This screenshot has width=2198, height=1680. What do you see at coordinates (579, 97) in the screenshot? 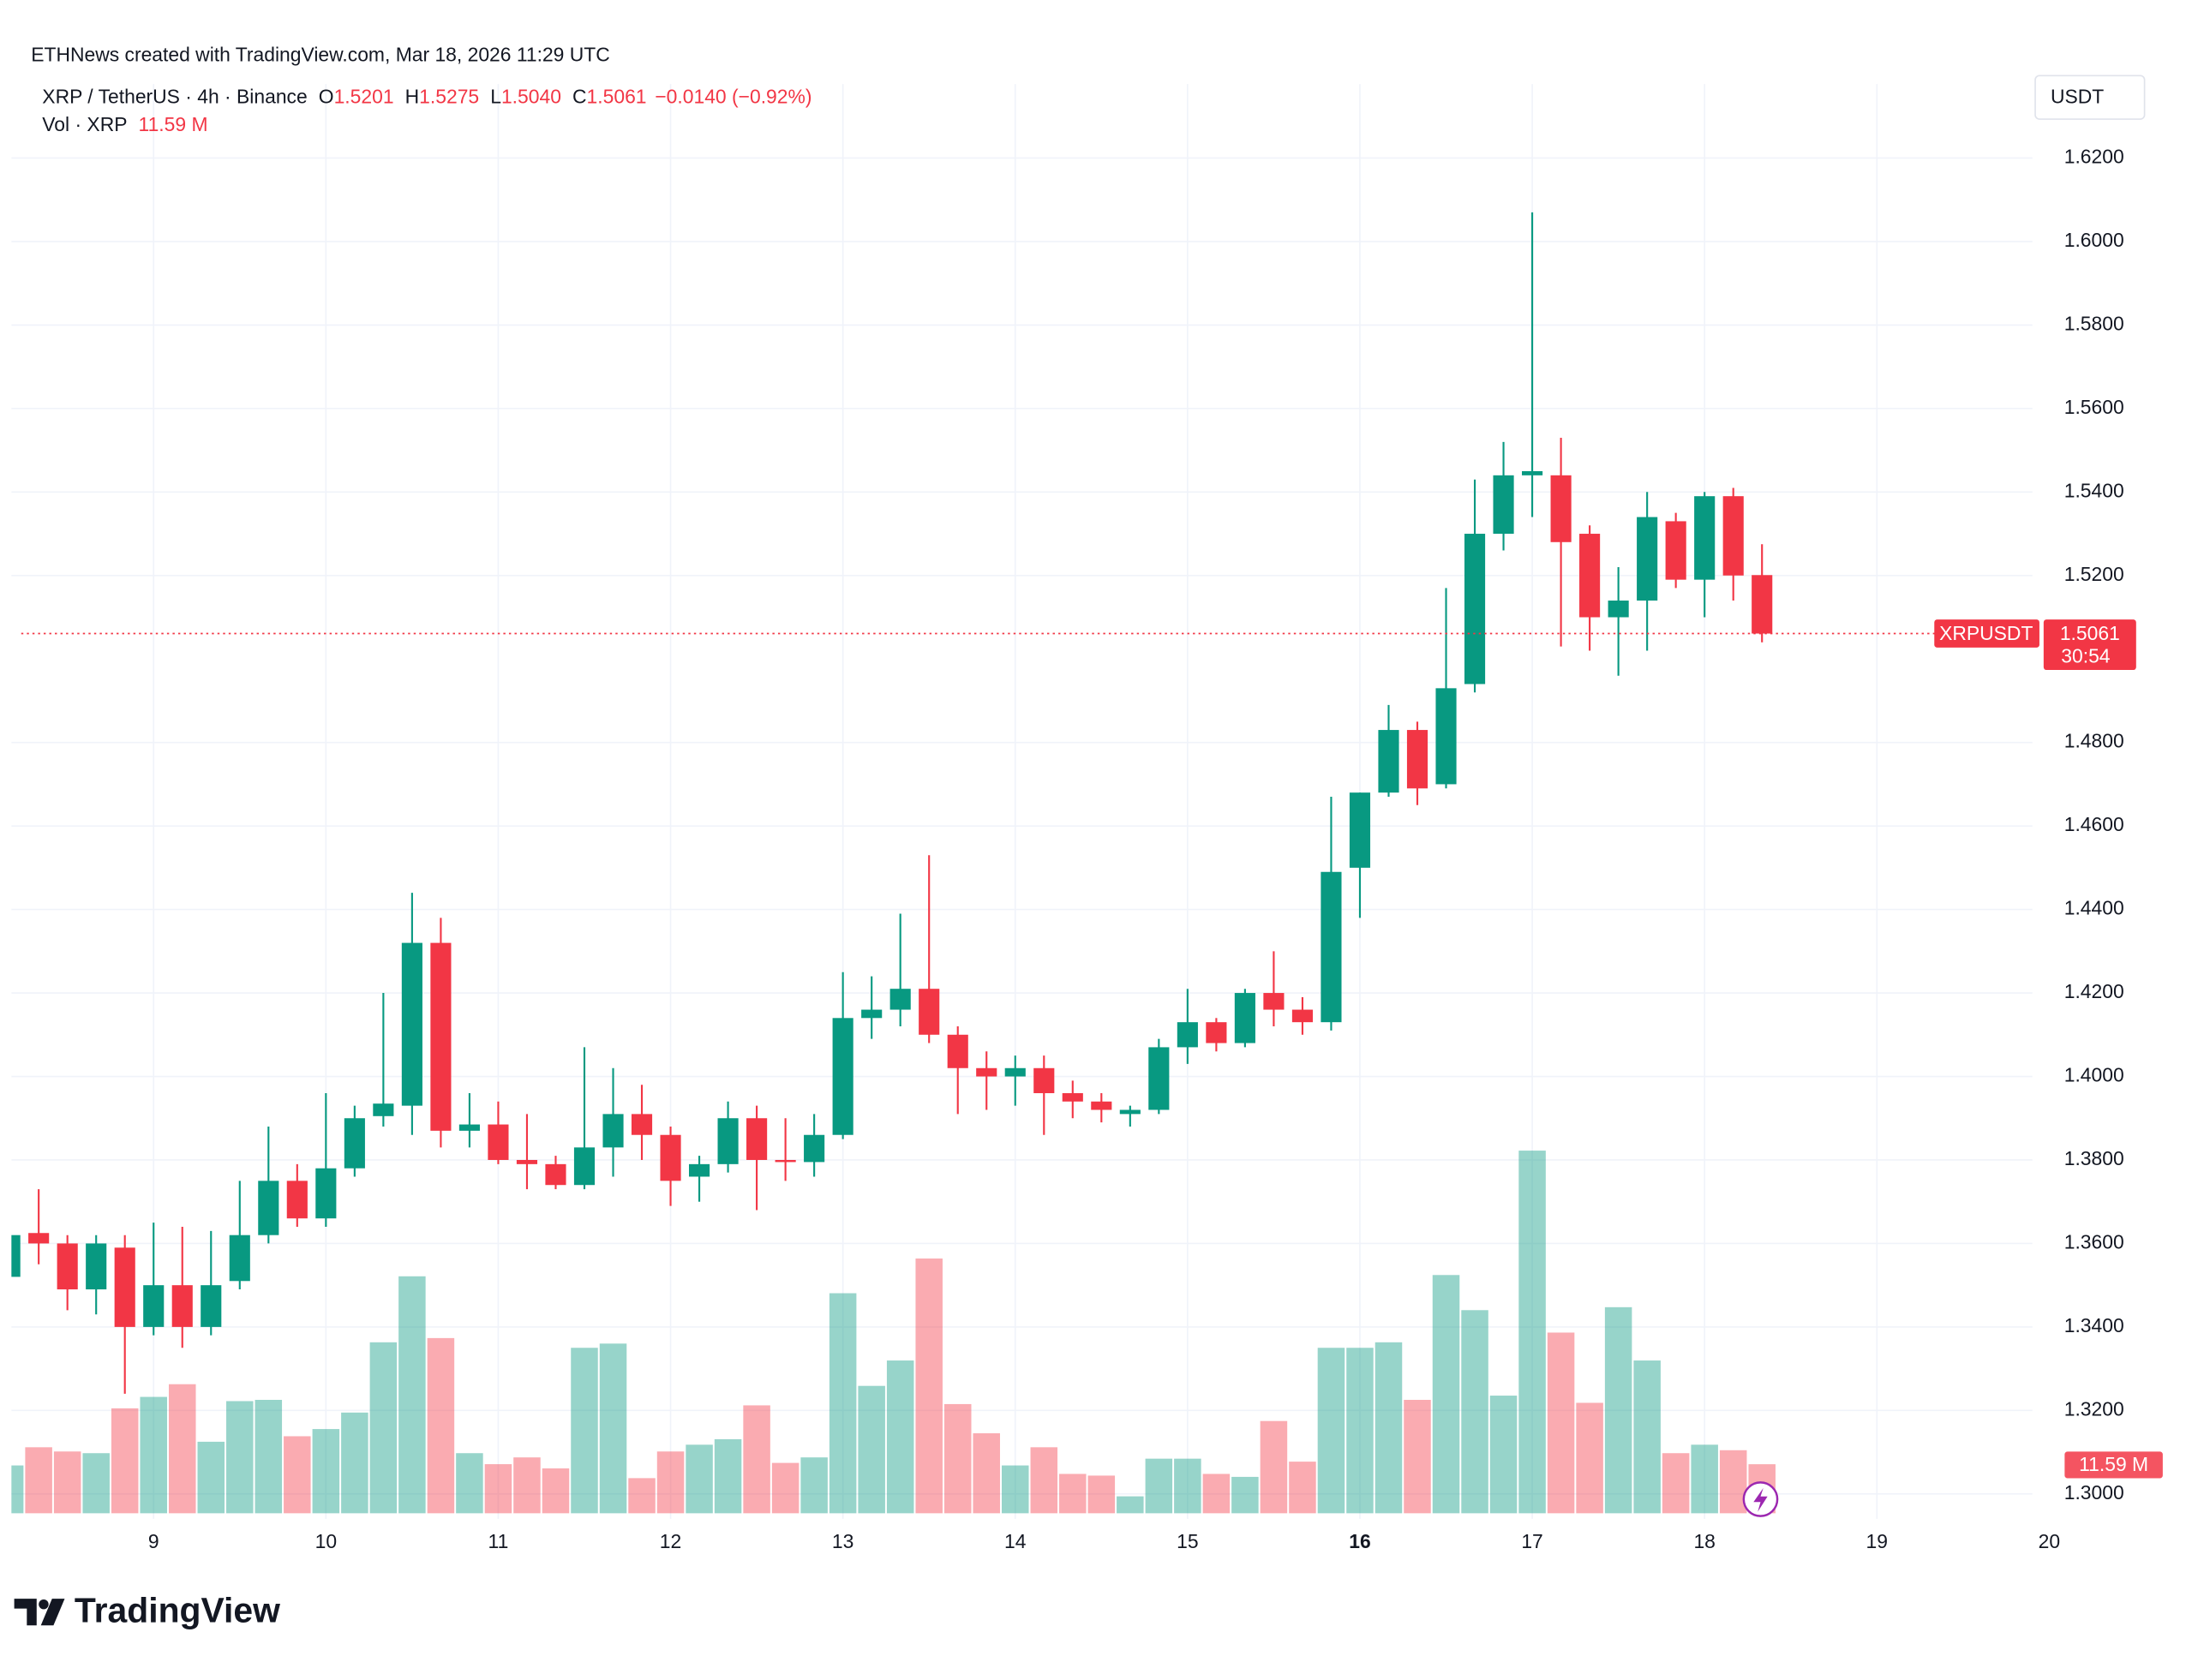
I see `ohlc-key: C` at bounding box center [579, 97].